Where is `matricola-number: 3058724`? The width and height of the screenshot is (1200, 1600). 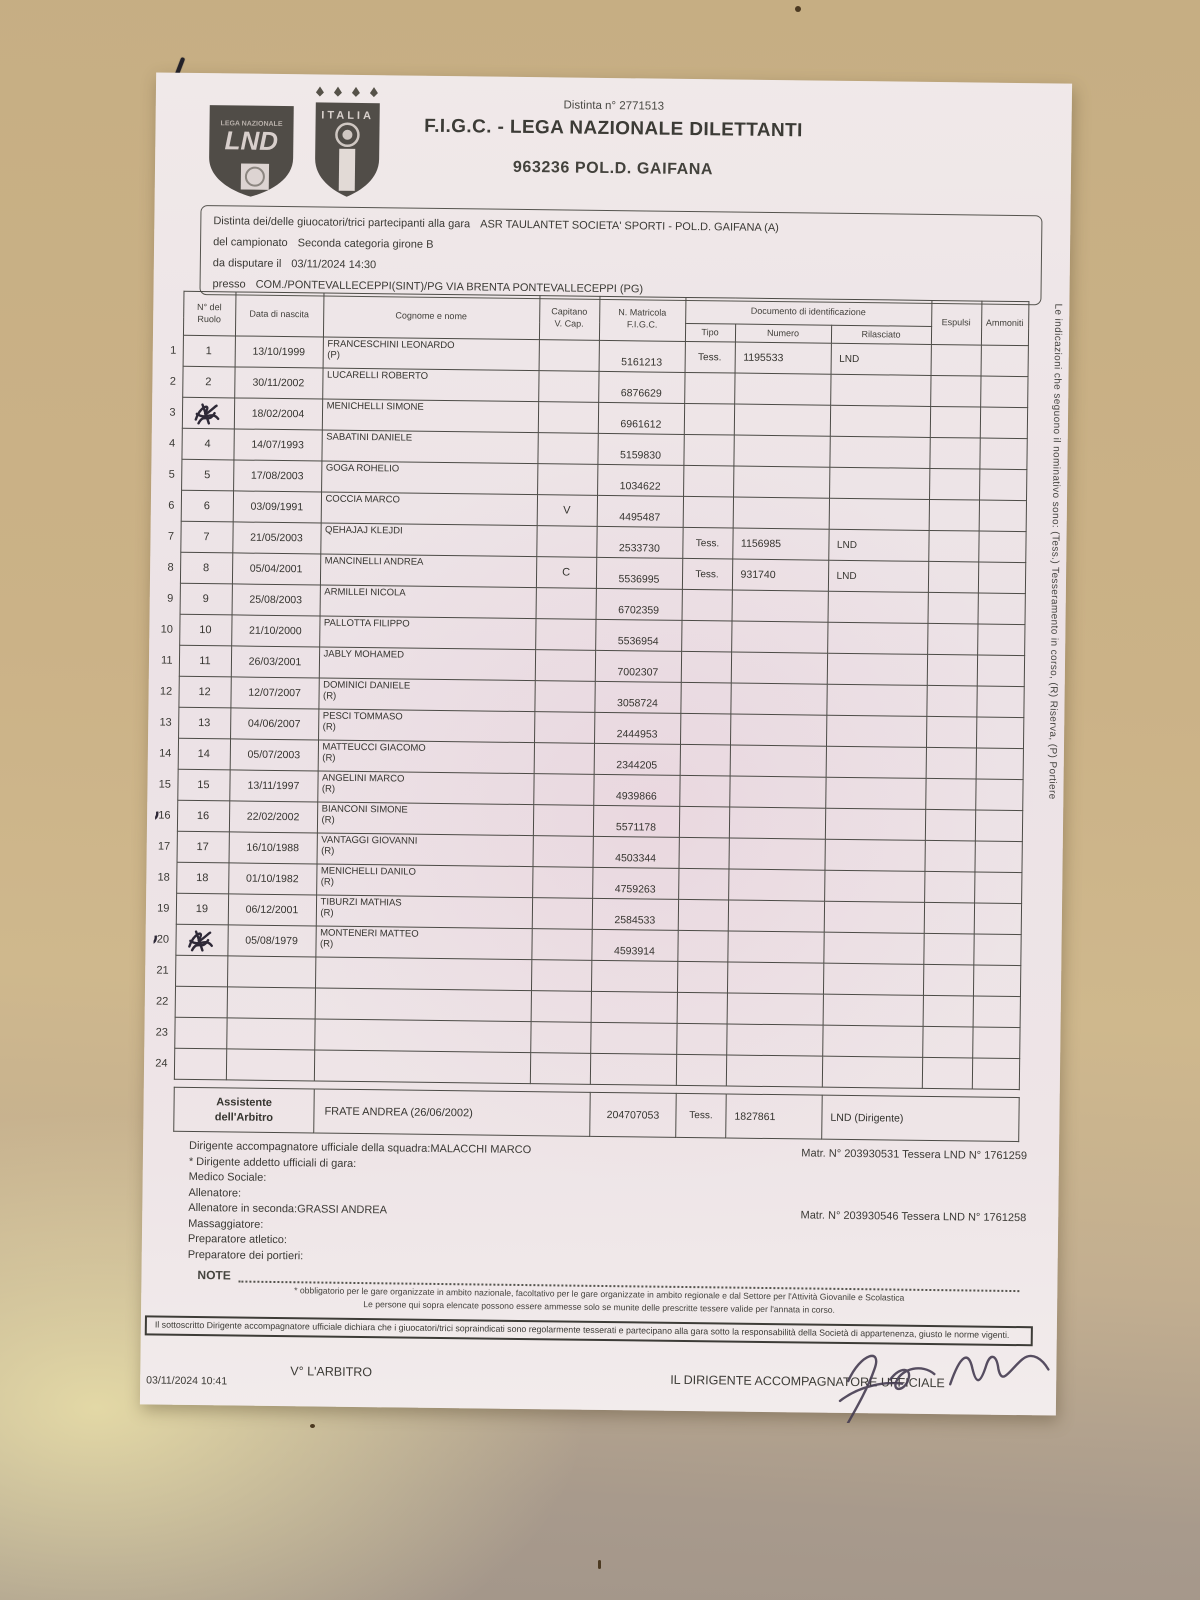
matricola-number: 3058724 is located at coordinates (637, 697).